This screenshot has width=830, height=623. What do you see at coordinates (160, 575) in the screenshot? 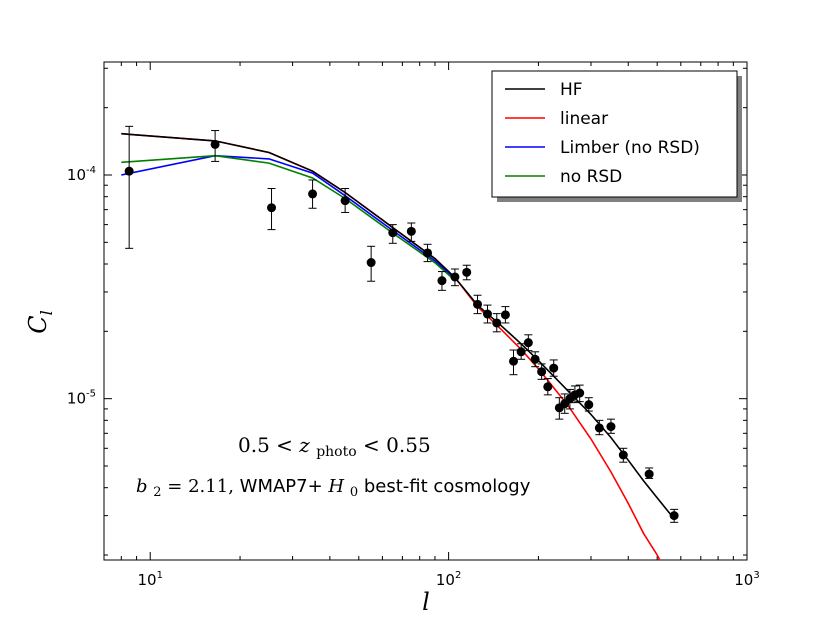
I see `x-tick-label-exp: 1` at bounding box center [160, 575].